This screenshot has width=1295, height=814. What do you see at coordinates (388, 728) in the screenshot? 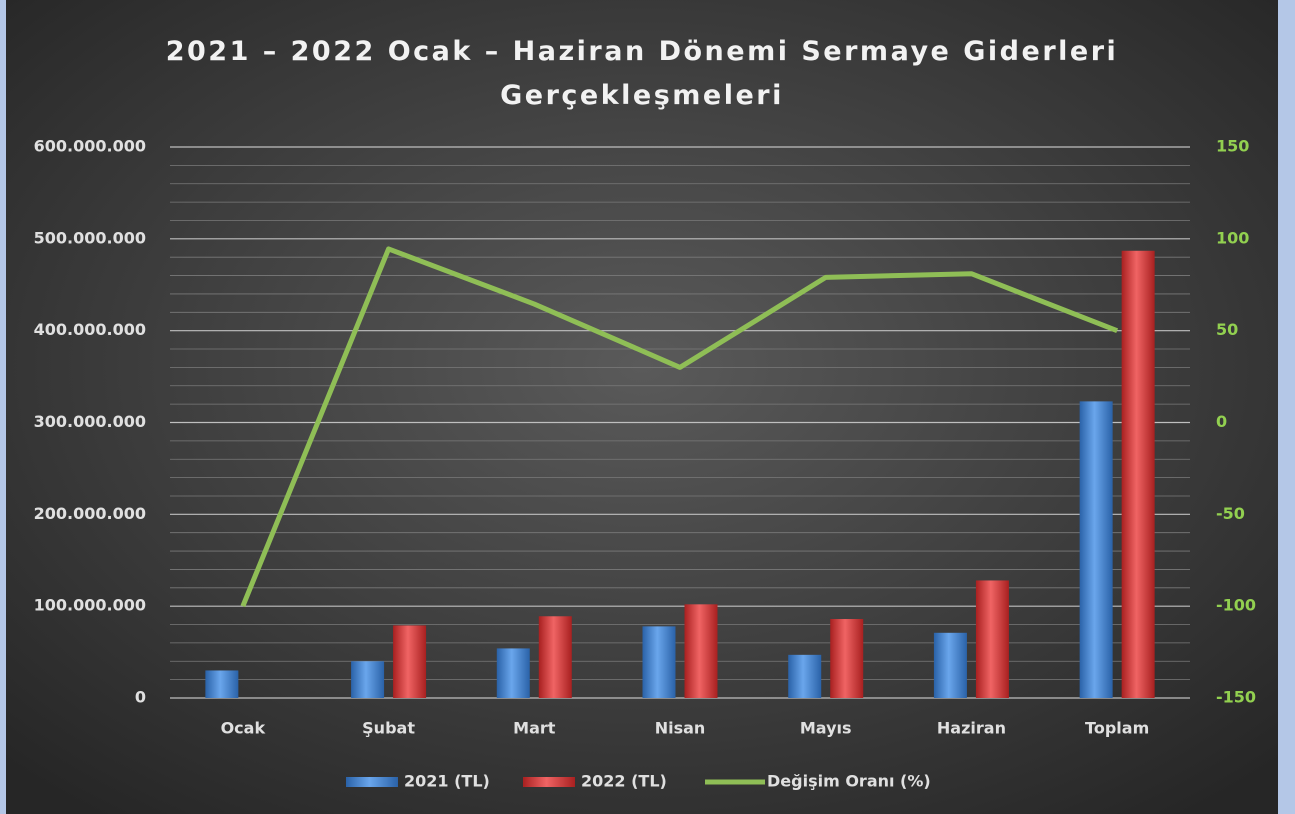
I see `x-tick-label: Şubat` at bounding box center [388, 728].